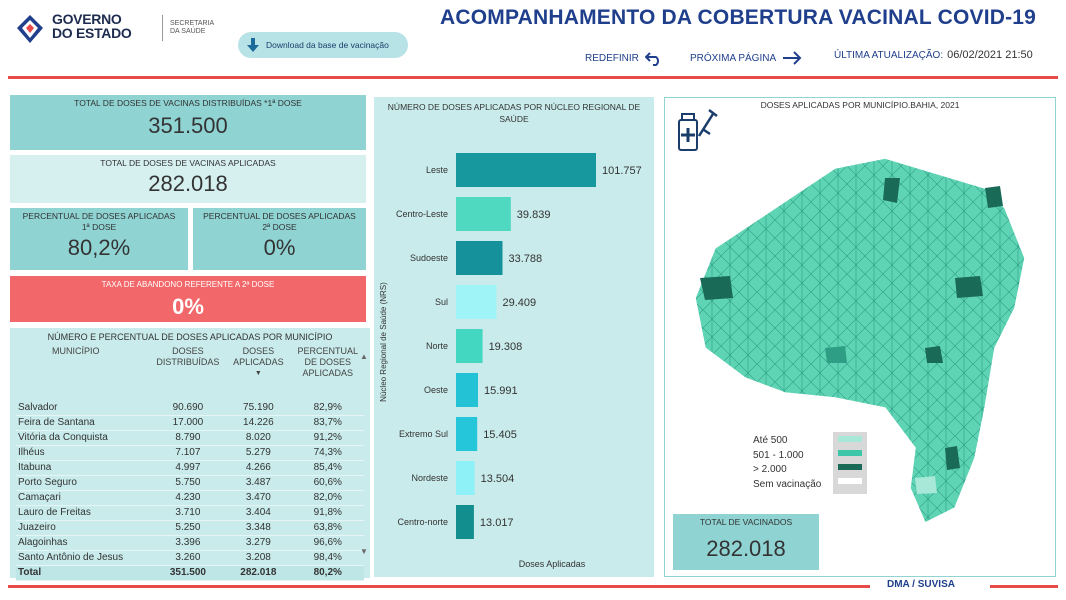  Describe the element at coordinates (533, 77) in the screenshot. I see `top-divider` at that location.